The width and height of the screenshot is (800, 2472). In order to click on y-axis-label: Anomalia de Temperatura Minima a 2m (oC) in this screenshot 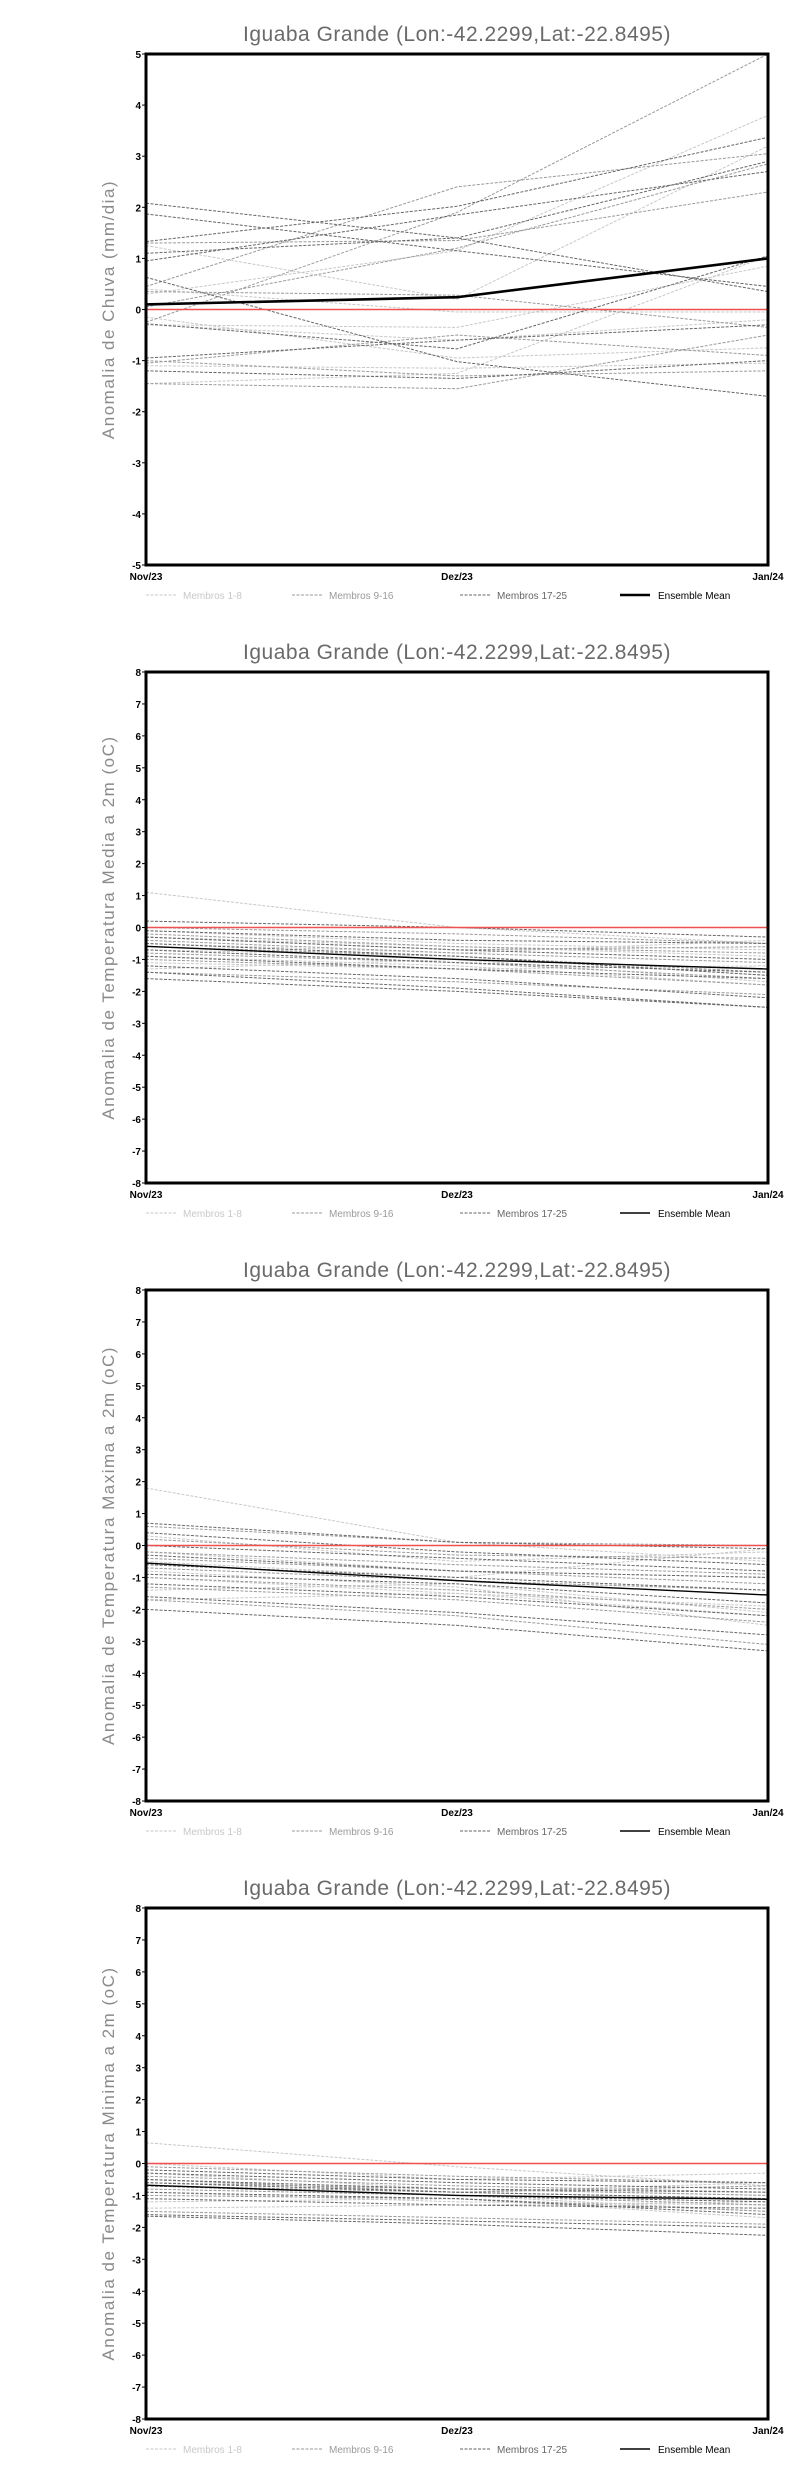, I will do `click(108, 2163)`.